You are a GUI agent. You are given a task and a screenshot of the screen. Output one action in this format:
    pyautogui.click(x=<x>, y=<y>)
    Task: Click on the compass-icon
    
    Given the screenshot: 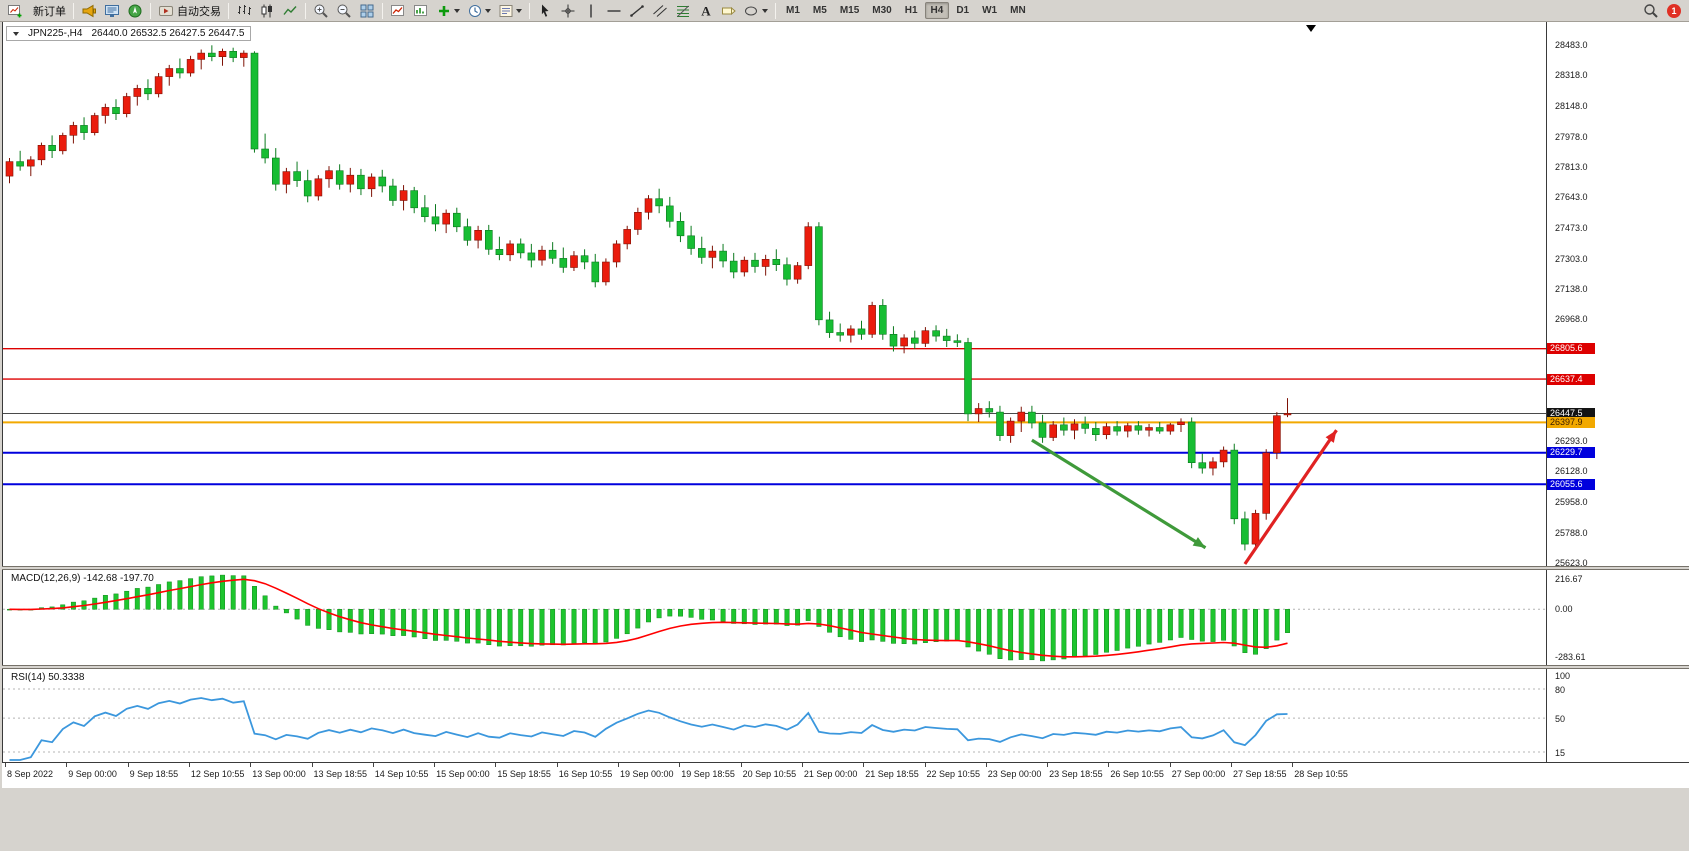 What is the action you would take?
    pyautogui.click(x=135, y=11)
    